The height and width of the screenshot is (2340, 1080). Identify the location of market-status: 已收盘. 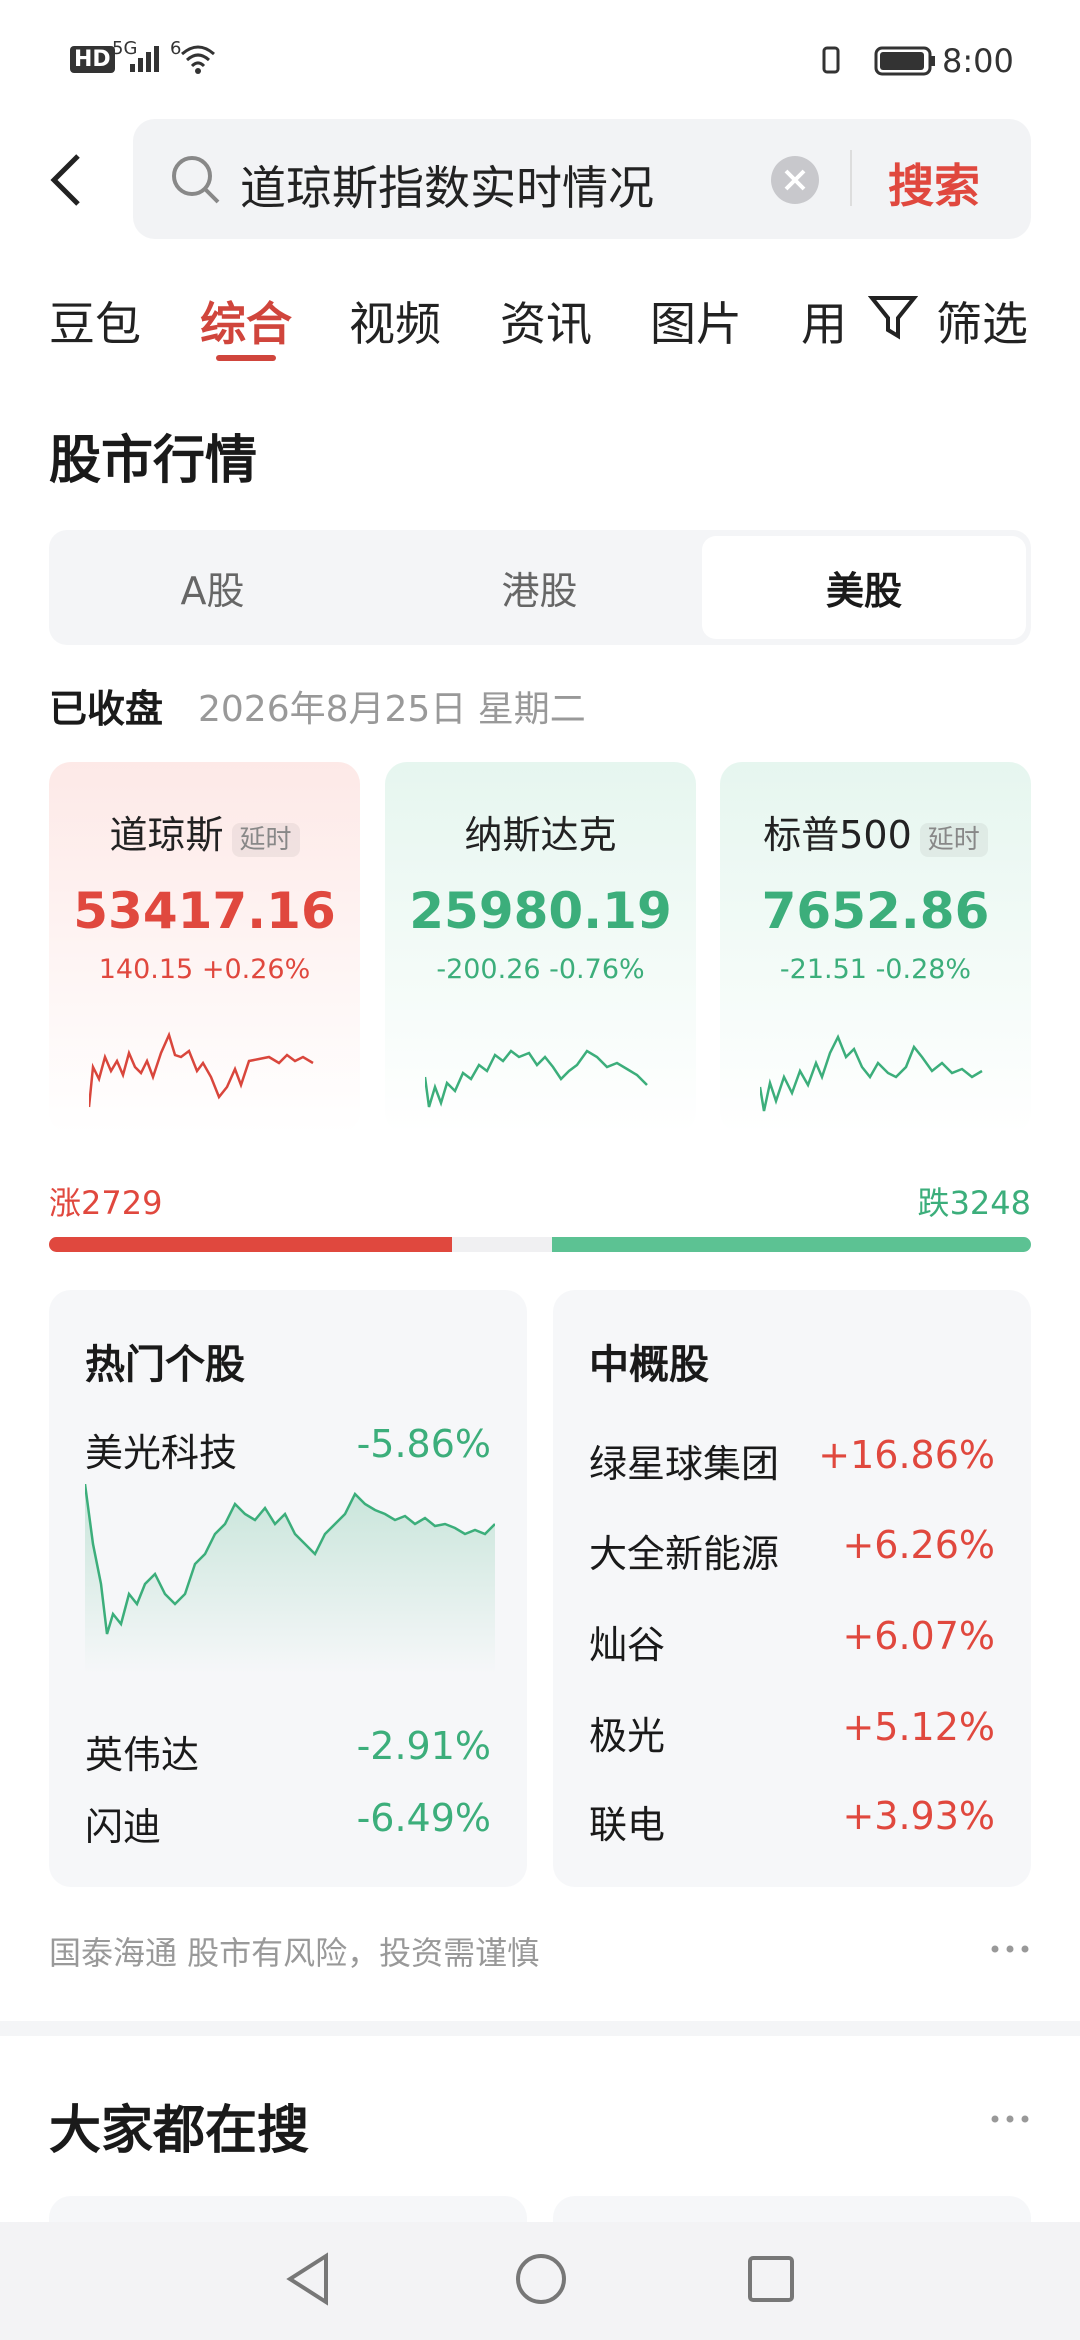
(106, 709).